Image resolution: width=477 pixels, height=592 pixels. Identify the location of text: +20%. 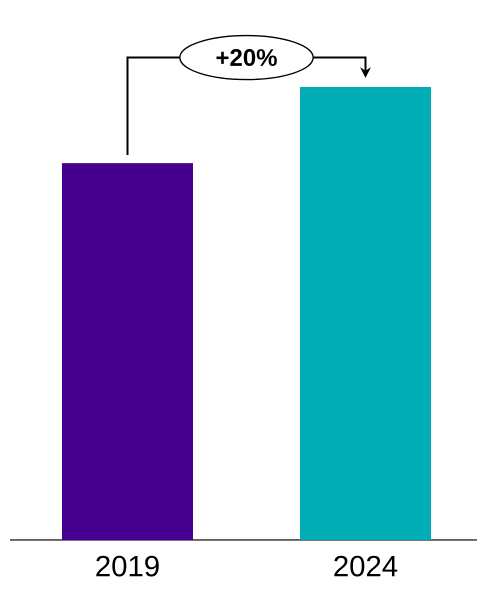
(246, 57).